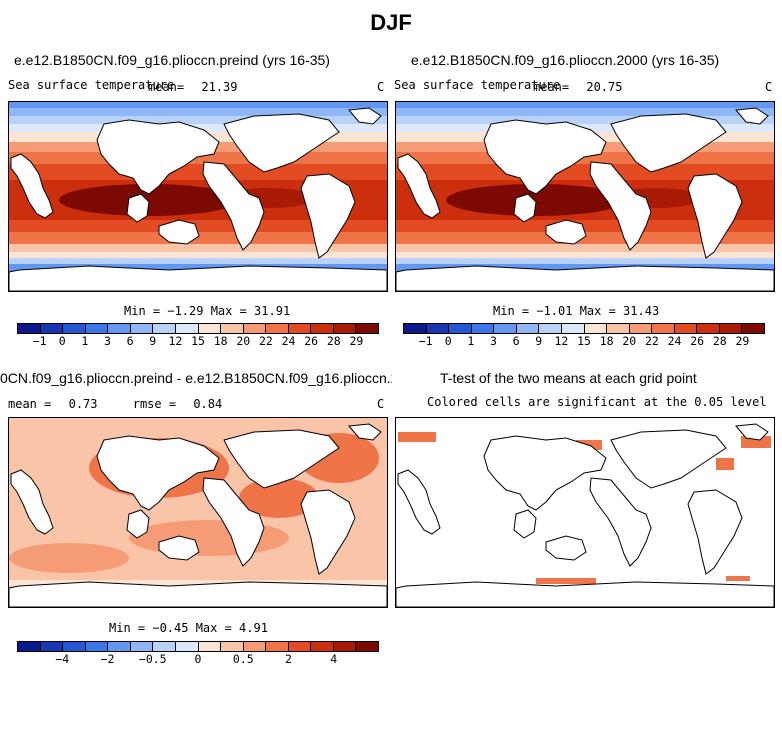  I want to click on panel3-units: C, so click(381, 404).